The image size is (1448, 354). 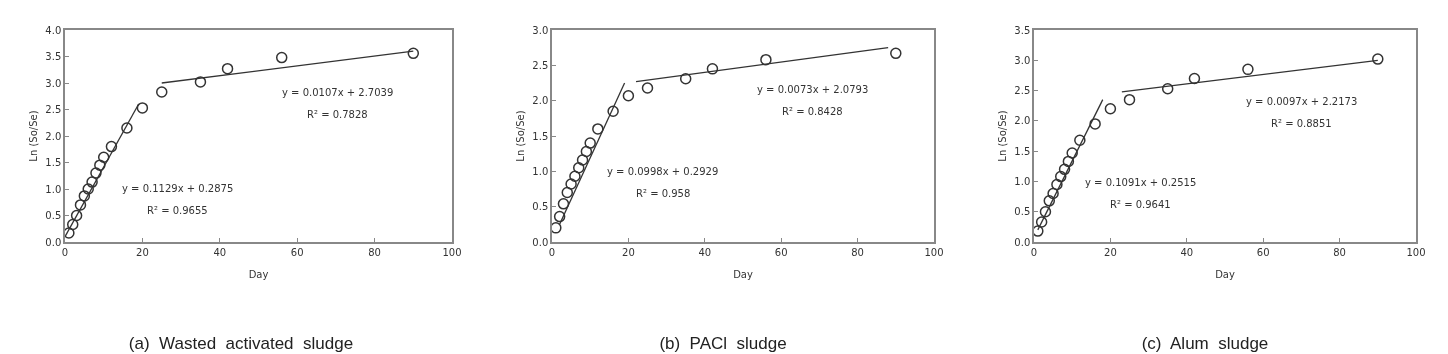 I want to click on text: (a) Wasted activated sludge, so click(x=241, y=343).